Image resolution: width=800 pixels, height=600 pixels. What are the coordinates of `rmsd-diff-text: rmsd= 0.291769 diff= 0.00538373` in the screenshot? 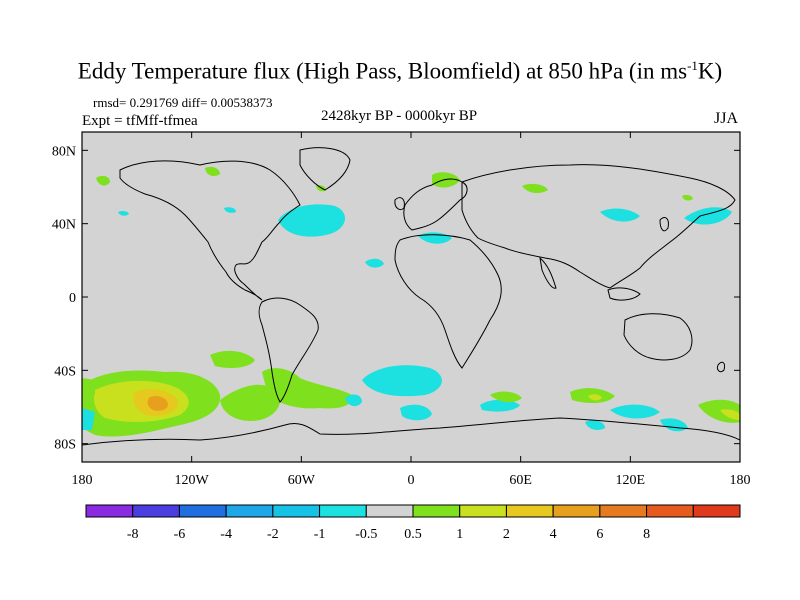 It's located at (183, 102).